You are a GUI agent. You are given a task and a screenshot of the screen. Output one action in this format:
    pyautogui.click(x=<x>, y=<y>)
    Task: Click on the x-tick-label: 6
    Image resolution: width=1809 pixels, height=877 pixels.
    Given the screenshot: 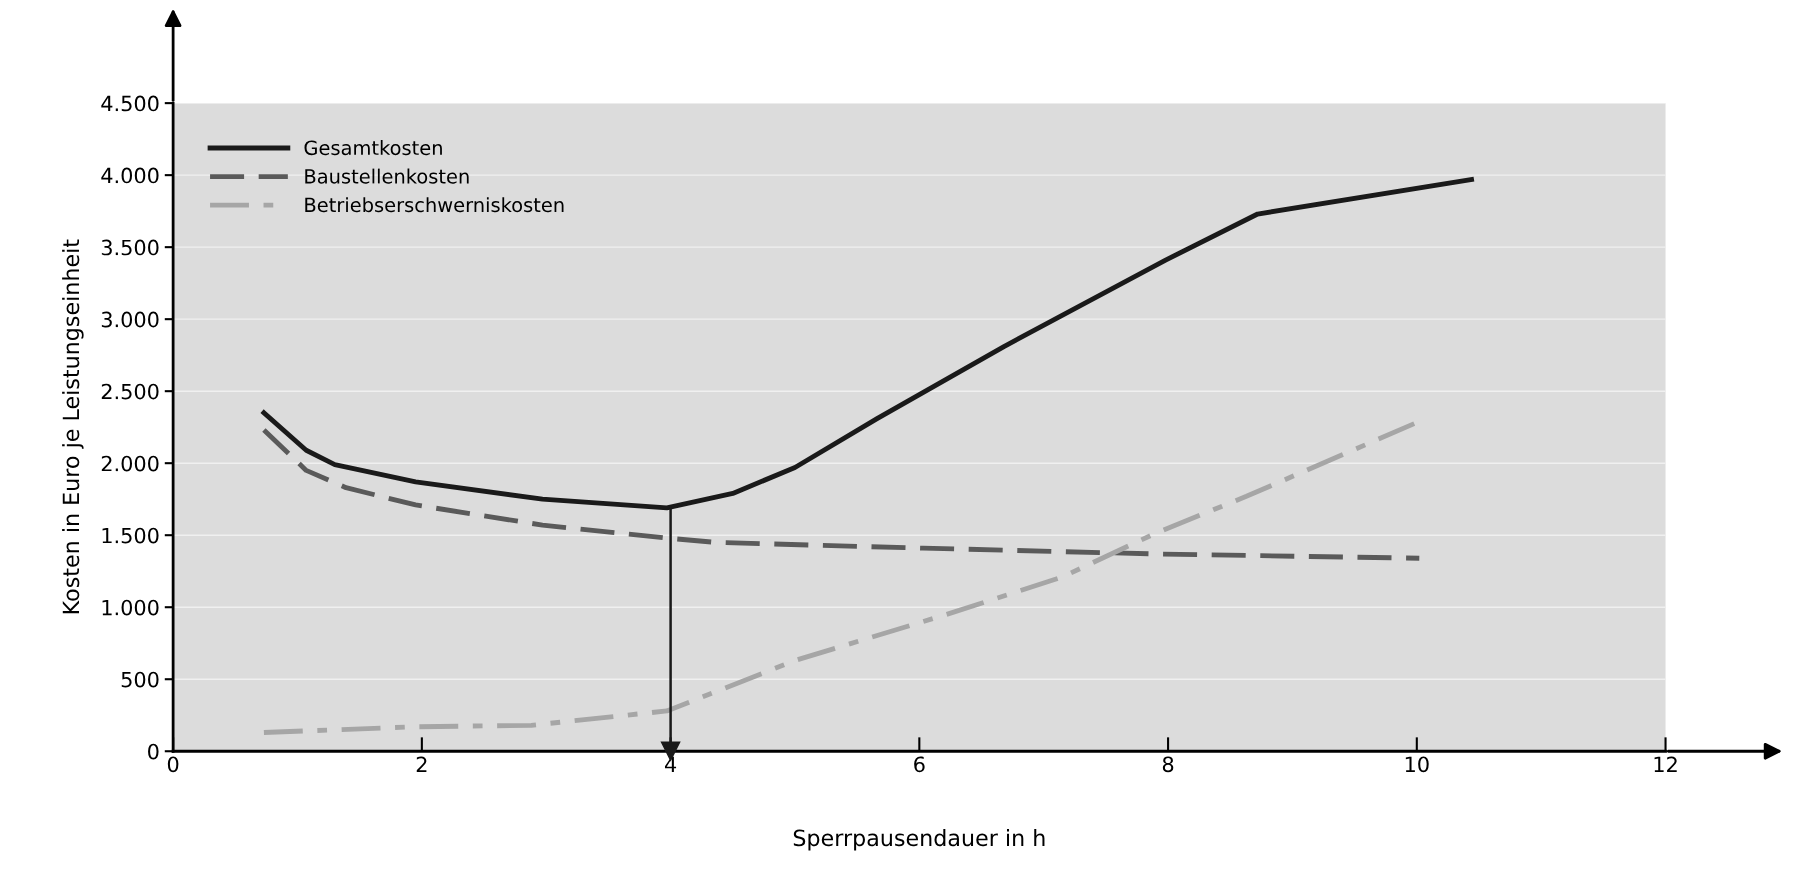 What is the action you would take?
    pyautogui.click(x=919, y=764)
    